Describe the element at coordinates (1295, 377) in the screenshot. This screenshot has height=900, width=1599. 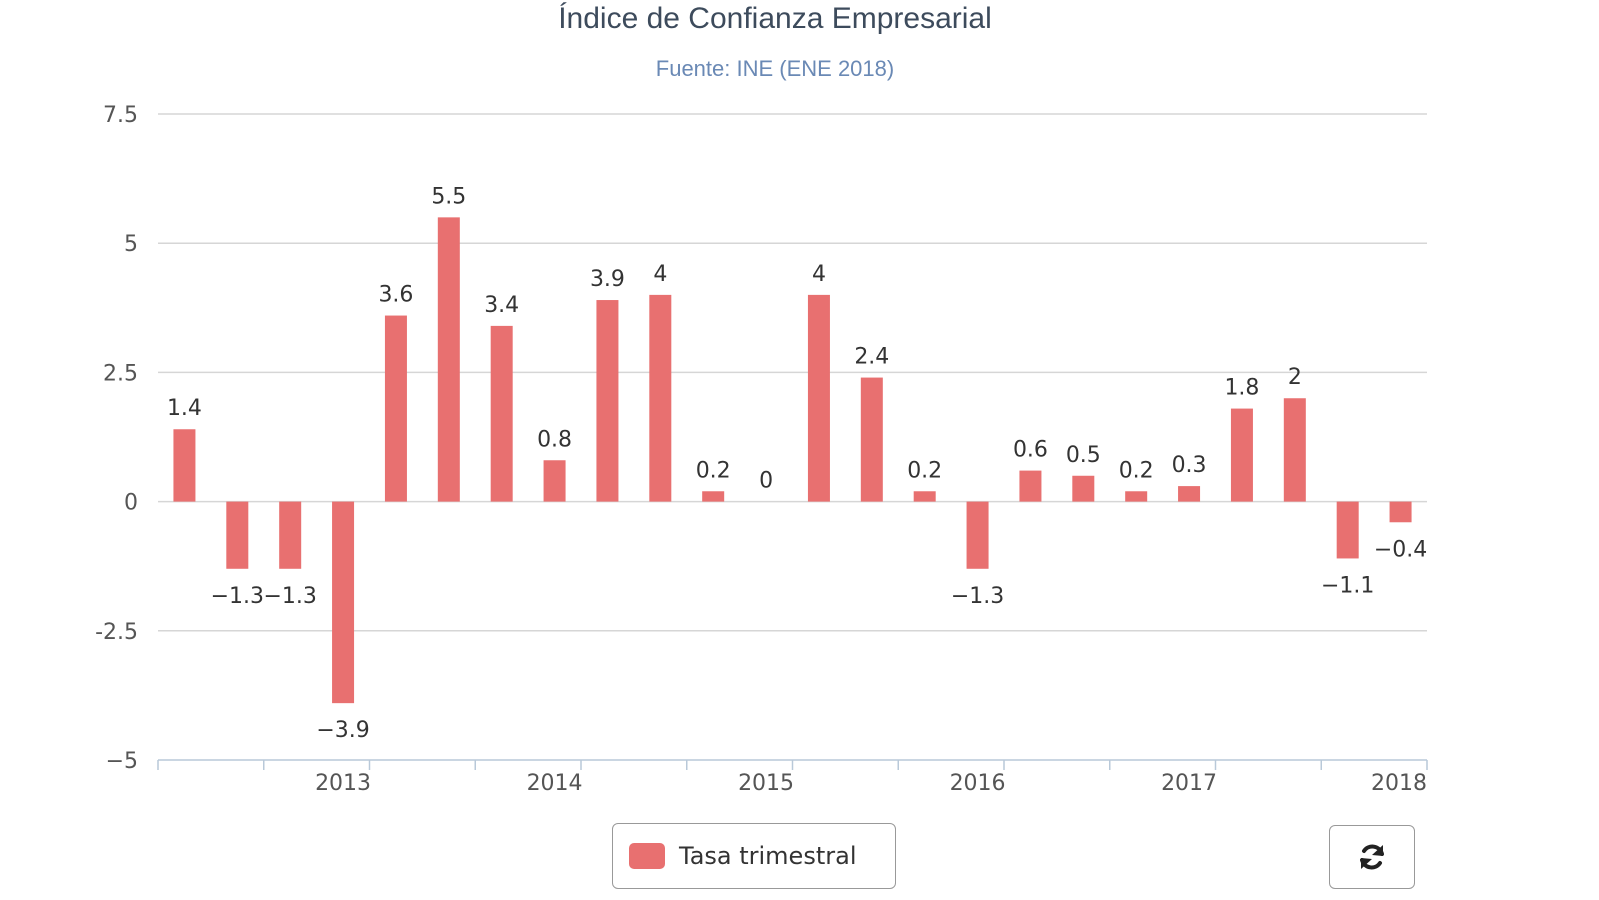
I see `data-label: 2` at that location.